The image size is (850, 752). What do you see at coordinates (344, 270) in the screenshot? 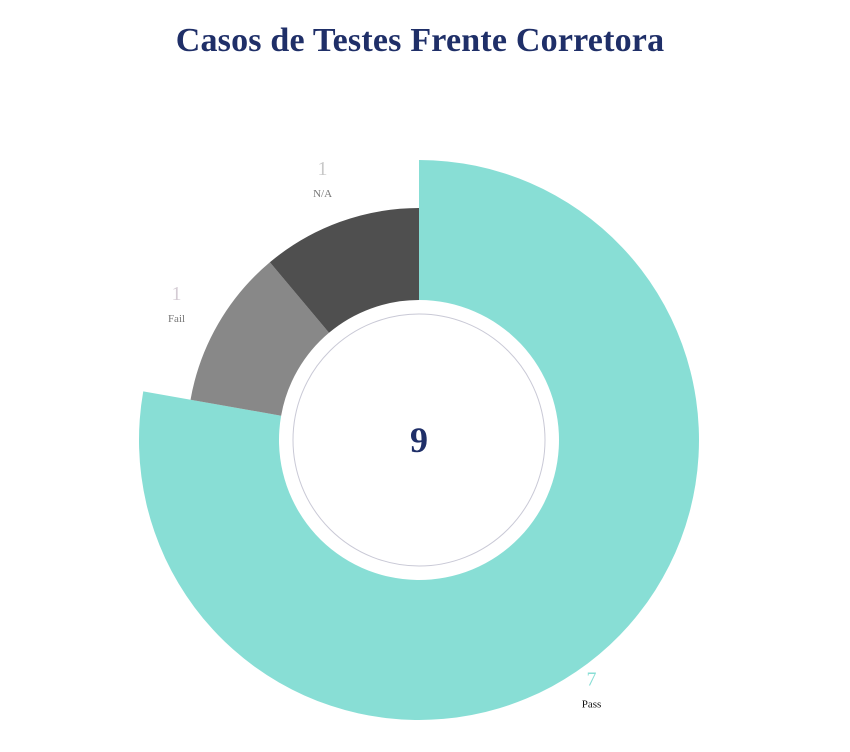
I see `slice-n-a` at bounding box center [344, 270].